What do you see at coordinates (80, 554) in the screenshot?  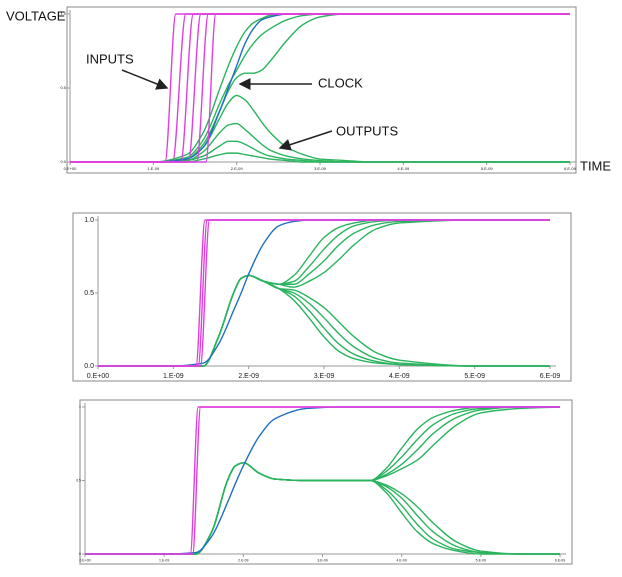 I see `y-tick-label: 0` at bounding box center [80, 554].